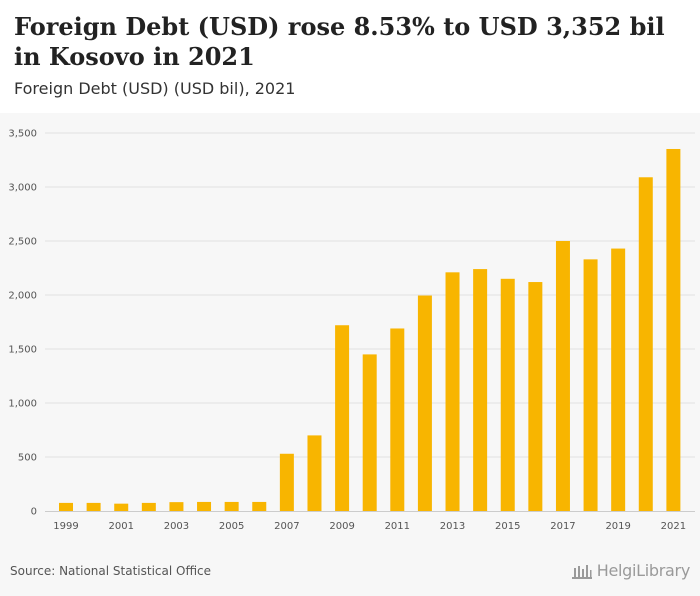  What do you see at coordinates (22, 323) in the screenshot?
I see `y-axis-ticks: 0 500 1,000 1,500 2,000 2,500 3,000 3,500` at bounding box center [22, 323].